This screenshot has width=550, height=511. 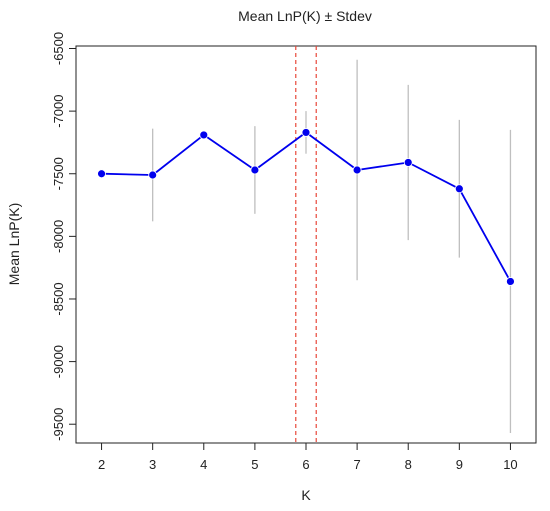 What do you see at coordinates (306, 495) in the screenshot?
I see `x-axis-label: K` at bounding box center [306, 495].